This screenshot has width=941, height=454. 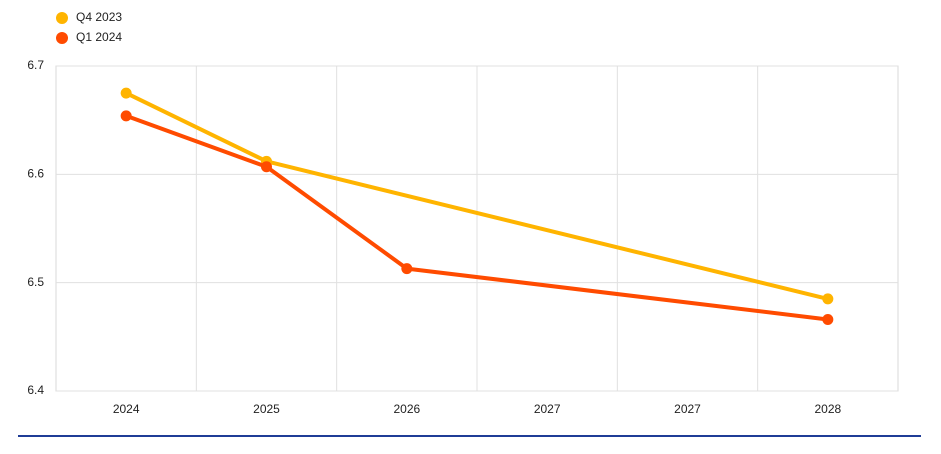 What do you see at coordinates (35, 65) in the screenshot?
I see `y-tick-label: 6.7` at bounding box center [35, 65].